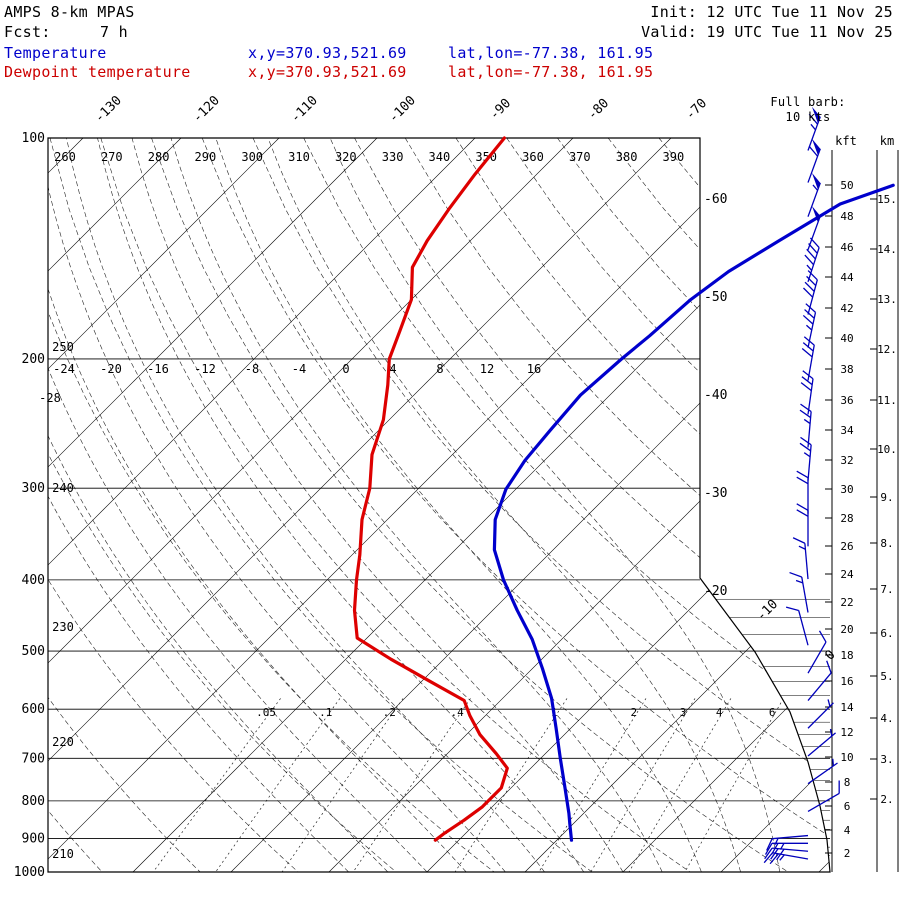  What do you see at coordinates (715, 199) in the screenshot?
I see `isotherm-label-right: -60` at bounding box center [715, 199].